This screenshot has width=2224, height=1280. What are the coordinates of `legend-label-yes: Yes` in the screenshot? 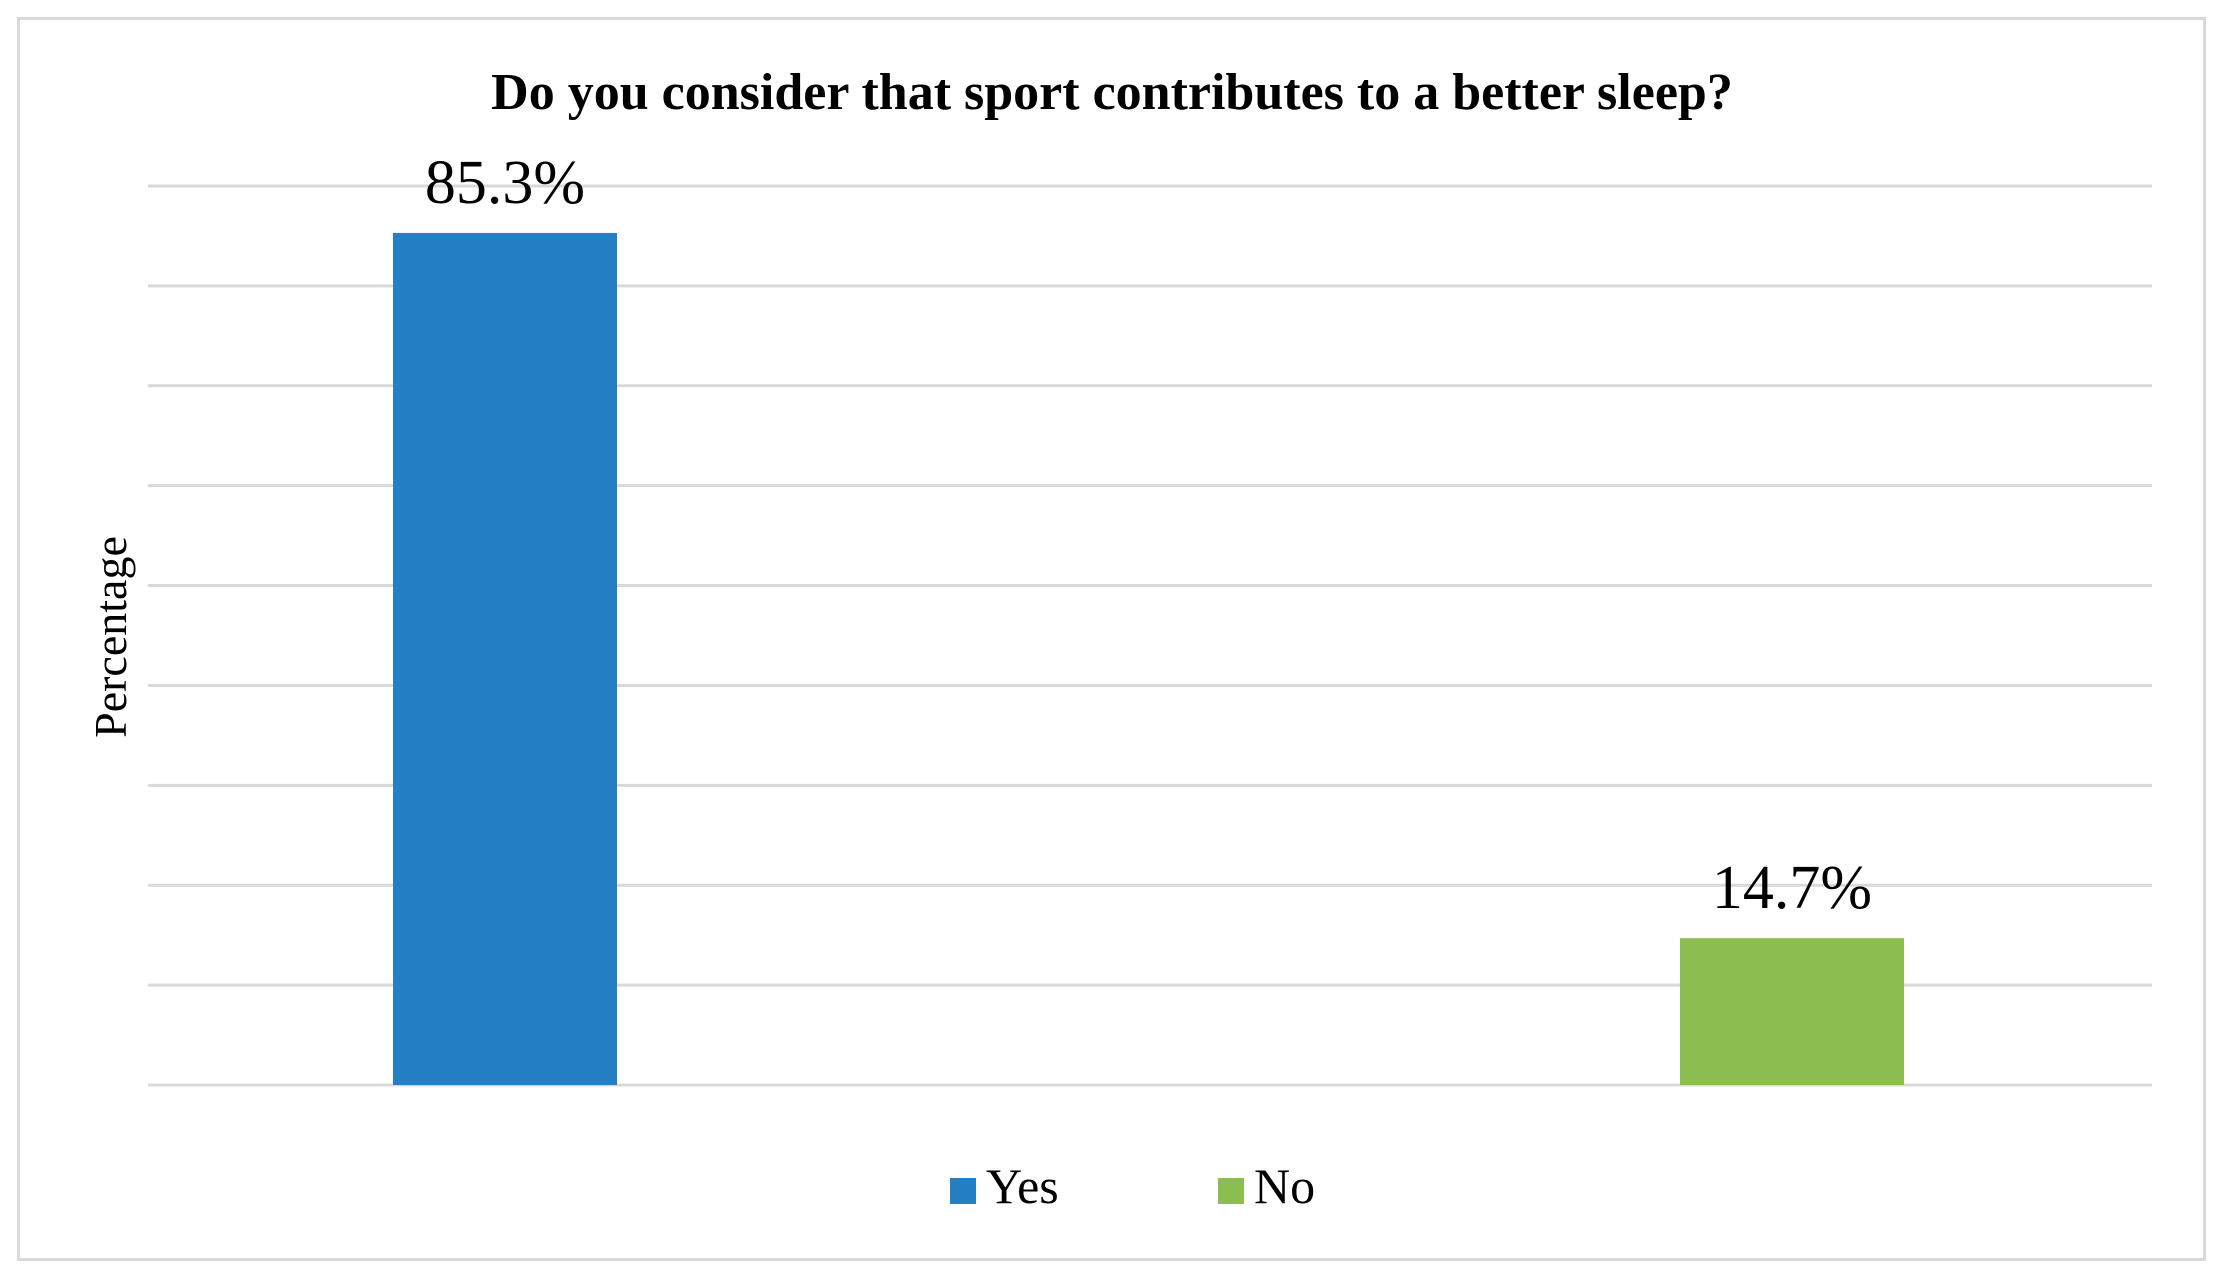 It's located at (1022, 1186).